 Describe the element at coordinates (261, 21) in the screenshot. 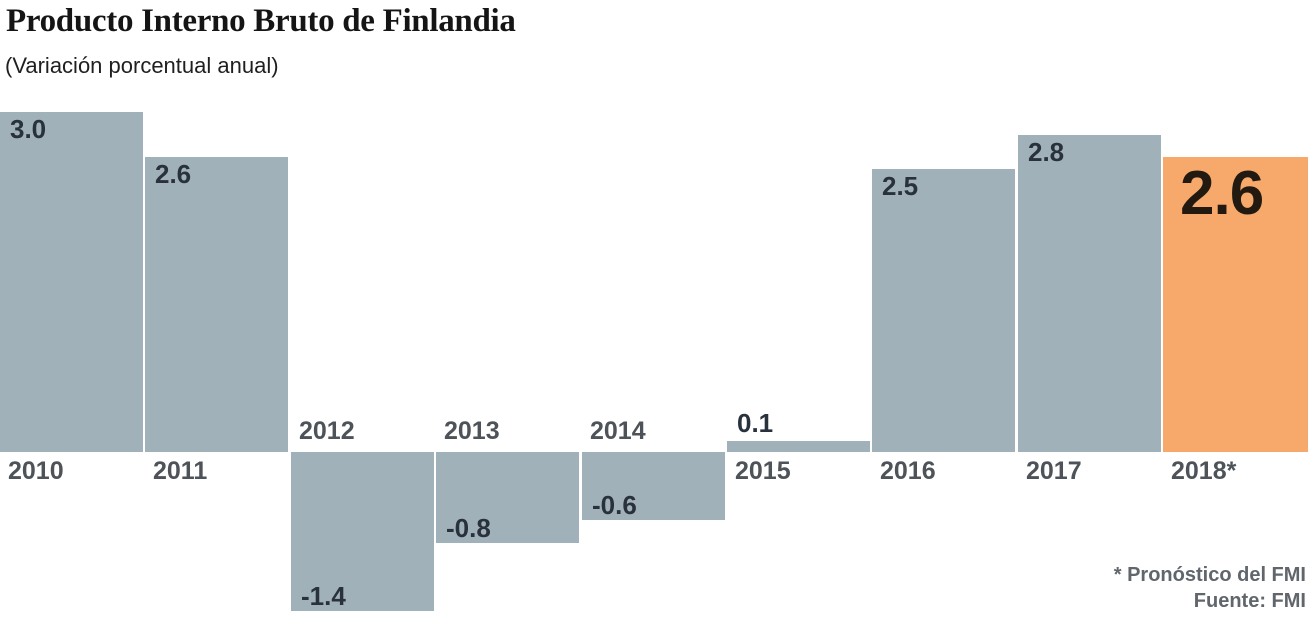

I see `page-title: Producto Interno Bruto de Finlandia` at that location.